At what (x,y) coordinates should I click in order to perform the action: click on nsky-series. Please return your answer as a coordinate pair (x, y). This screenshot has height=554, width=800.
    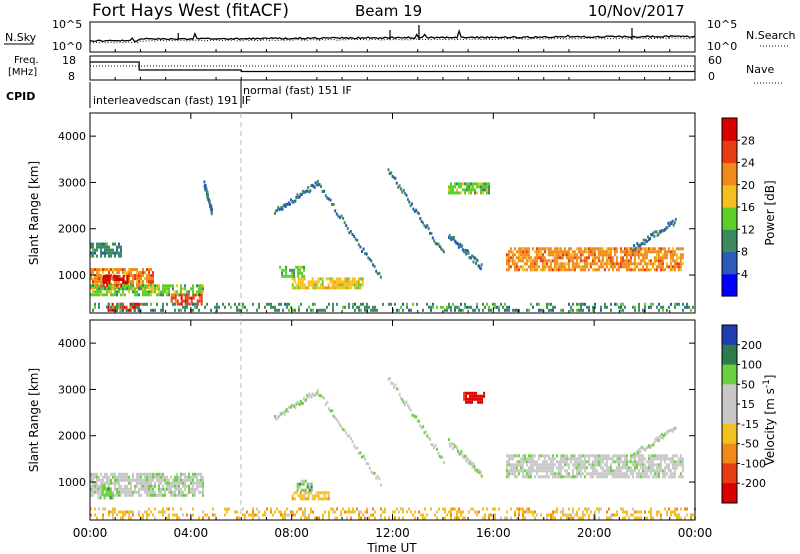
    Looking at the image, I should click on (392, 35).